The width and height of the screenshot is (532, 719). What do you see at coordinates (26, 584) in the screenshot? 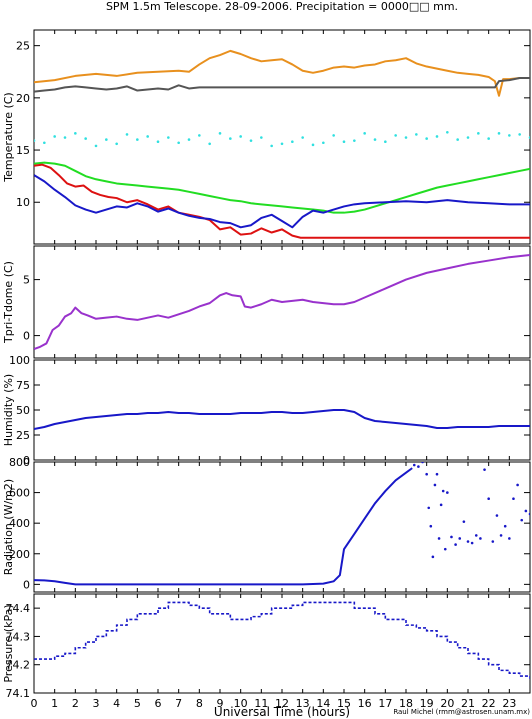
I see `y-tick-label: 0` at bounding box center [26, 584].